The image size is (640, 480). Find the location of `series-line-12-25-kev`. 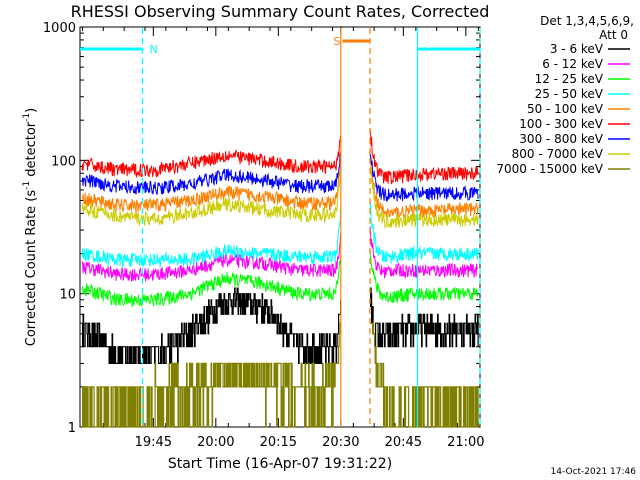

series-line-12-25-kev is located at coordinates (280, 279).